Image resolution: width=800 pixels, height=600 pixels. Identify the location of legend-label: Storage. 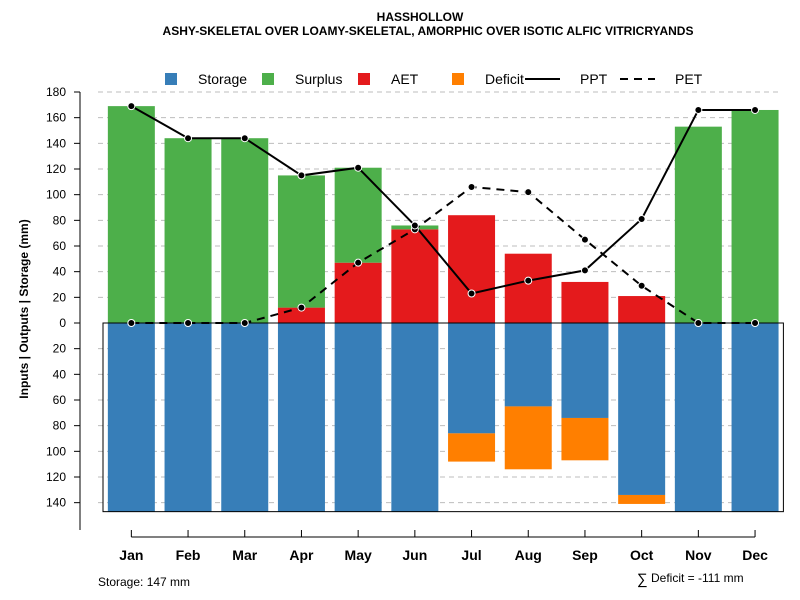
(222, 79).